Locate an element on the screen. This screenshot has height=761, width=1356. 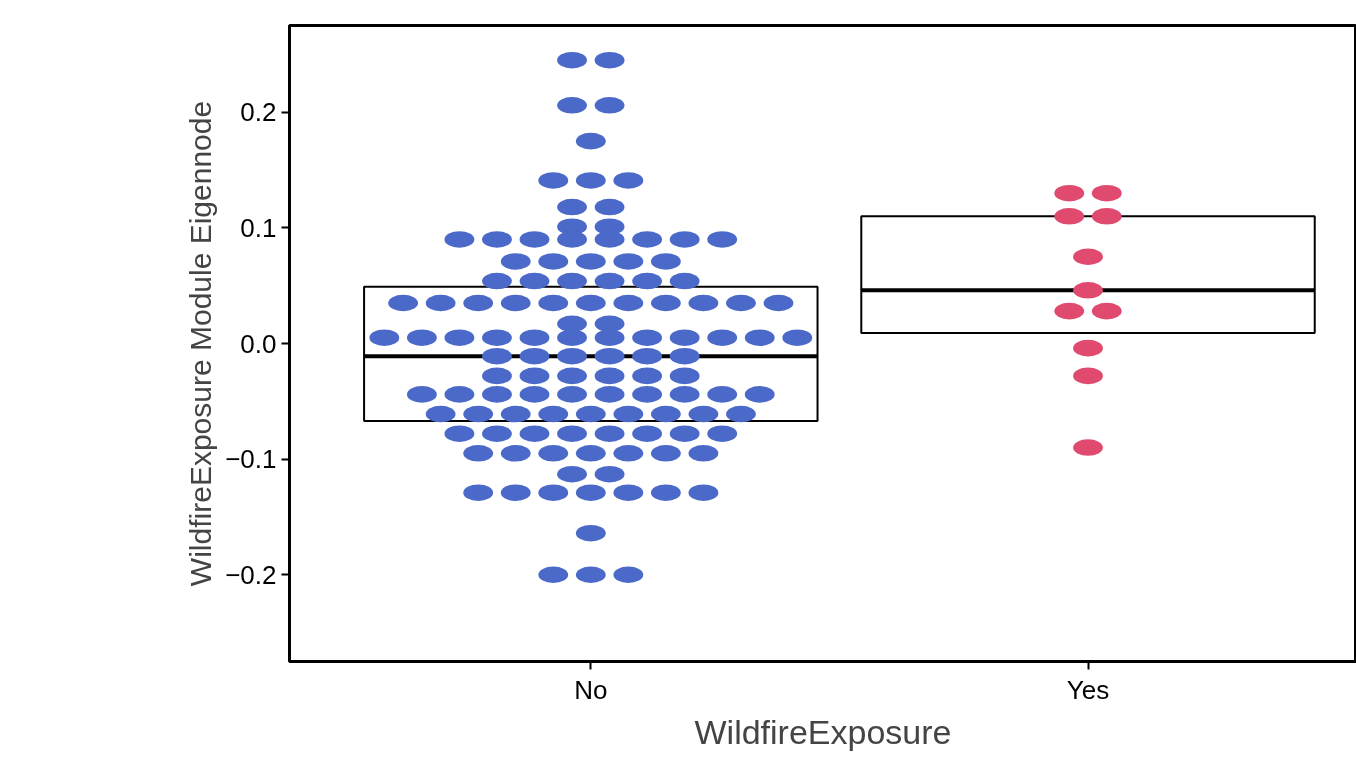
y-axis-title: WildfireExposure Module Eigennode is located at coordinates (201, 343).